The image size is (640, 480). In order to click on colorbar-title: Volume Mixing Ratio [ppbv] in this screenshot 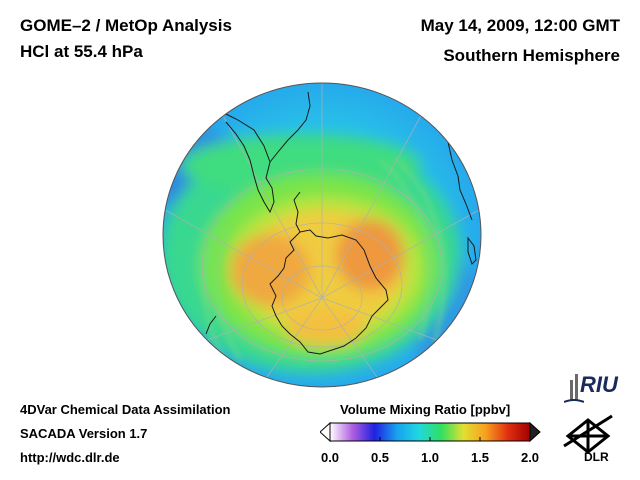, I will do `click(425, 409)`.